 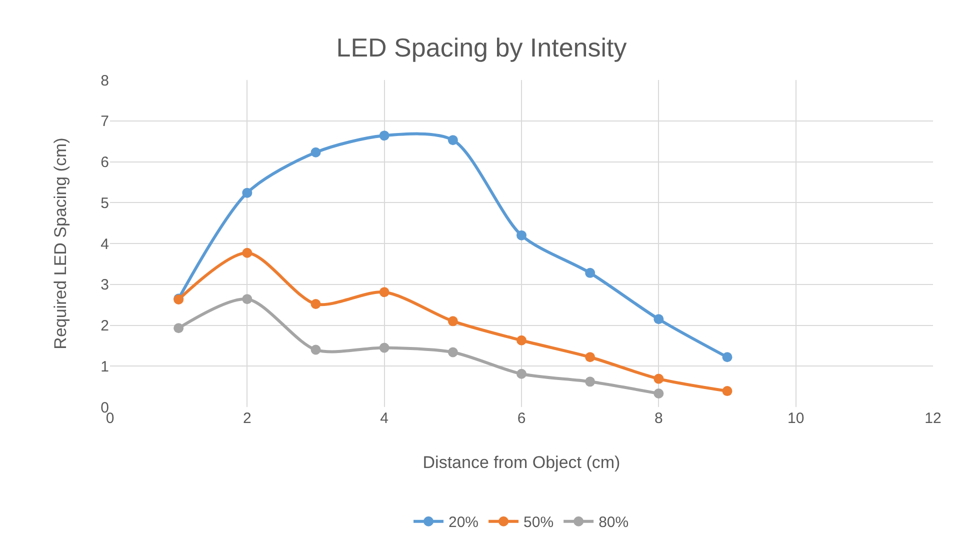 I want to click on legend-label: 50%, so click(x=539, y=523).